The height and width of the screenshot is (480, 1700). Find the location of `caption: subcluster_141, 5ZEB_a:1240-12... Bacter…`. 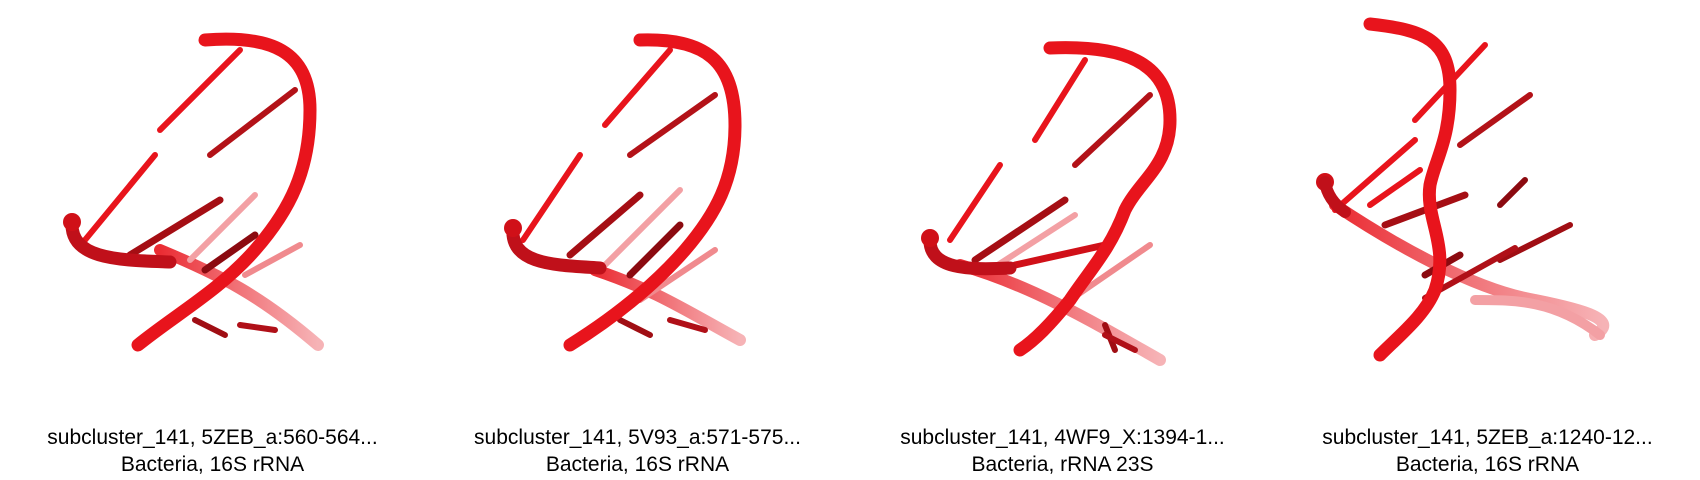

caption: subcluster_141, 5ZEB_a:1240-12... Bacter… is located at coordinates (1487, 451).